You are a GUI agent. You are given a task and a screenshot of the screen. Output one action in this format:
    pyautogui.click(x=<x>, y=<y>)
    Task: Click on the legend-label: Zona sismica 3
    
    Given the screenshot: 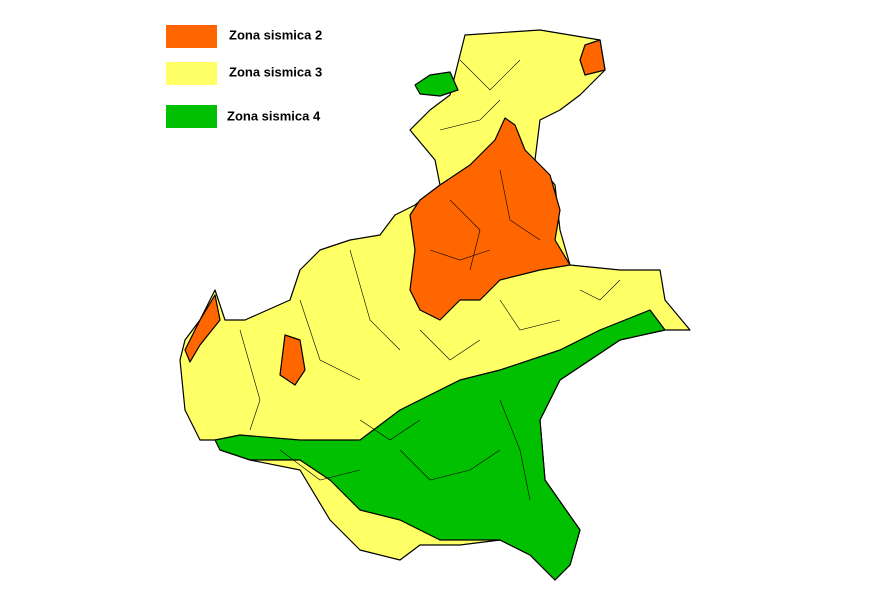 What is the action you would take?
    pyautogui.click(x=275, y=71)
    